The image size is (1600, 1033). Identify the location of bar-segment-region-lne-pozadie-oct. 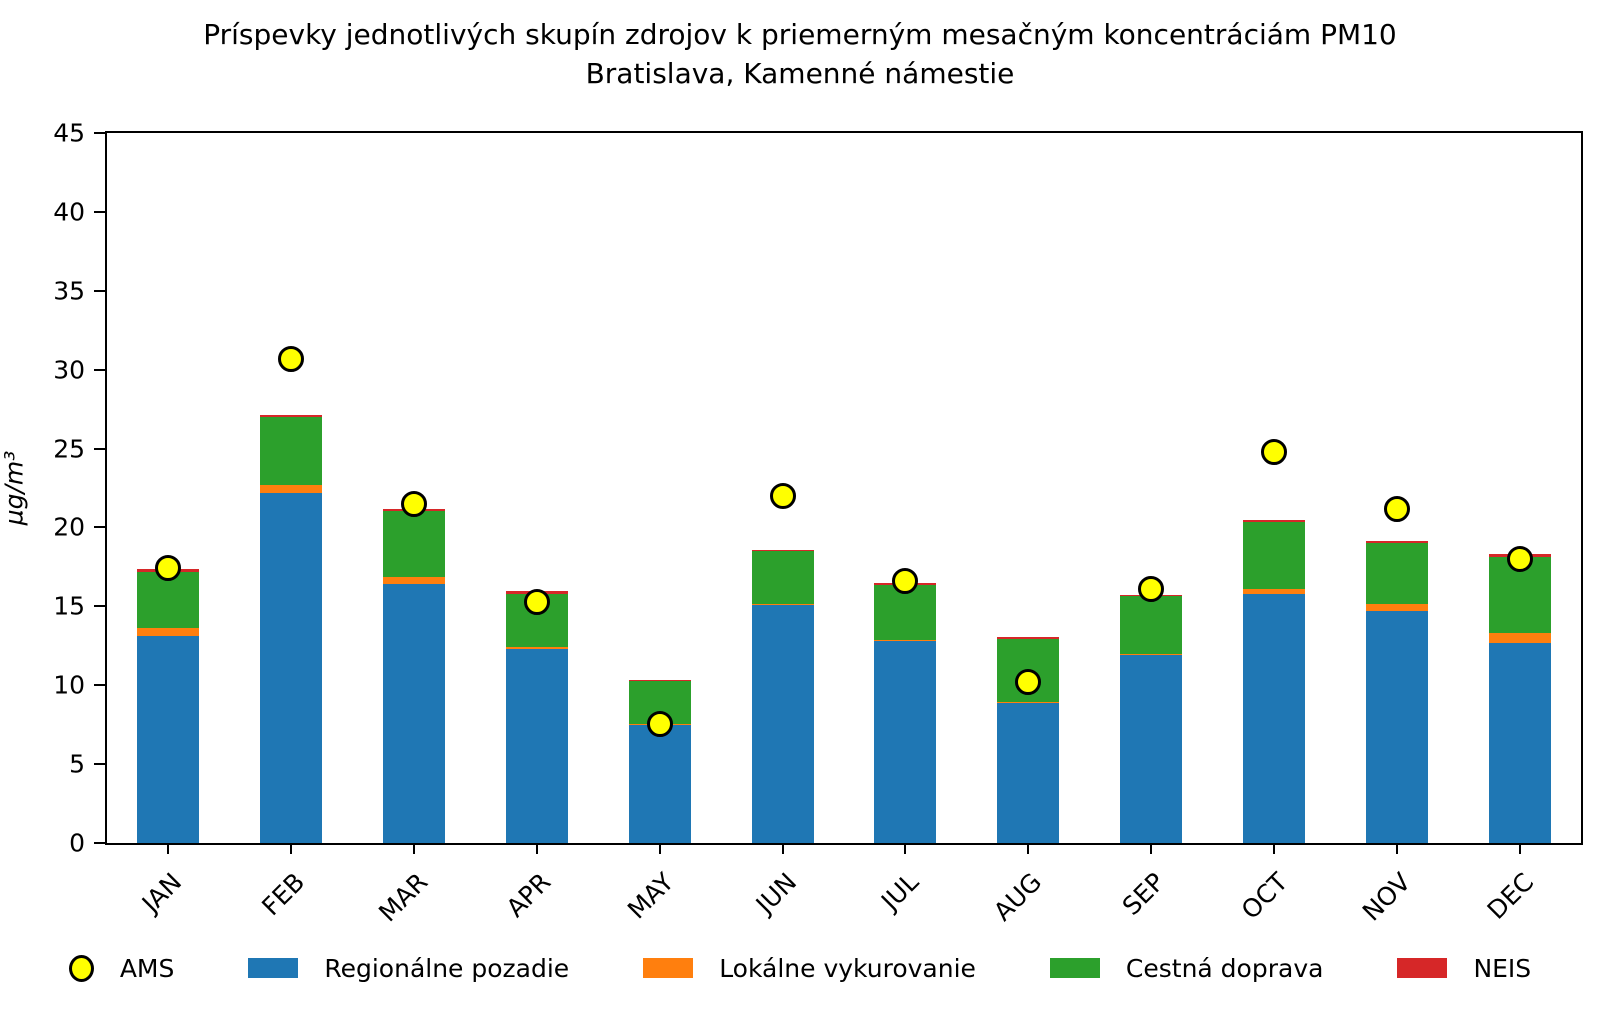
(1273, 718).